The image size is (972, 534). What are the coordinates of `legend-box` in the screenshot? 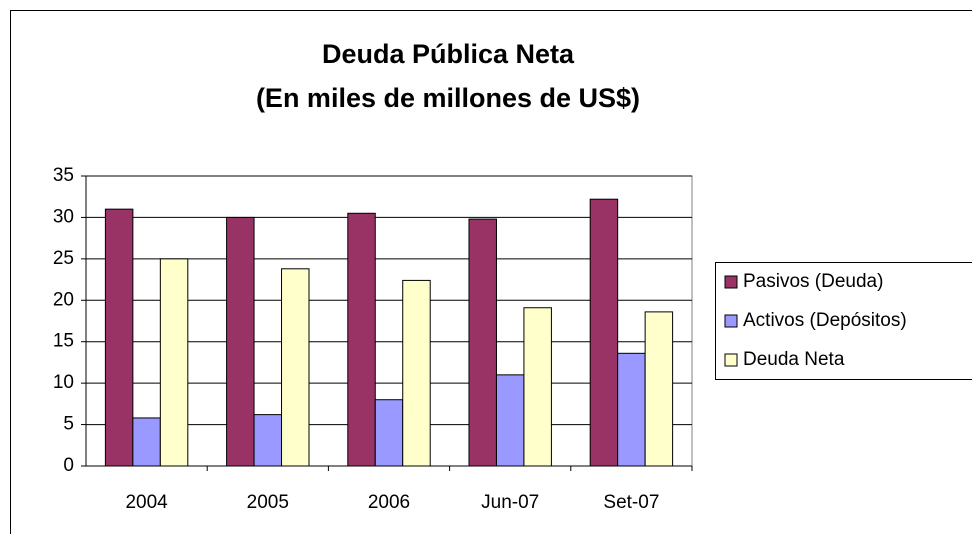 It's located at (843, 321).